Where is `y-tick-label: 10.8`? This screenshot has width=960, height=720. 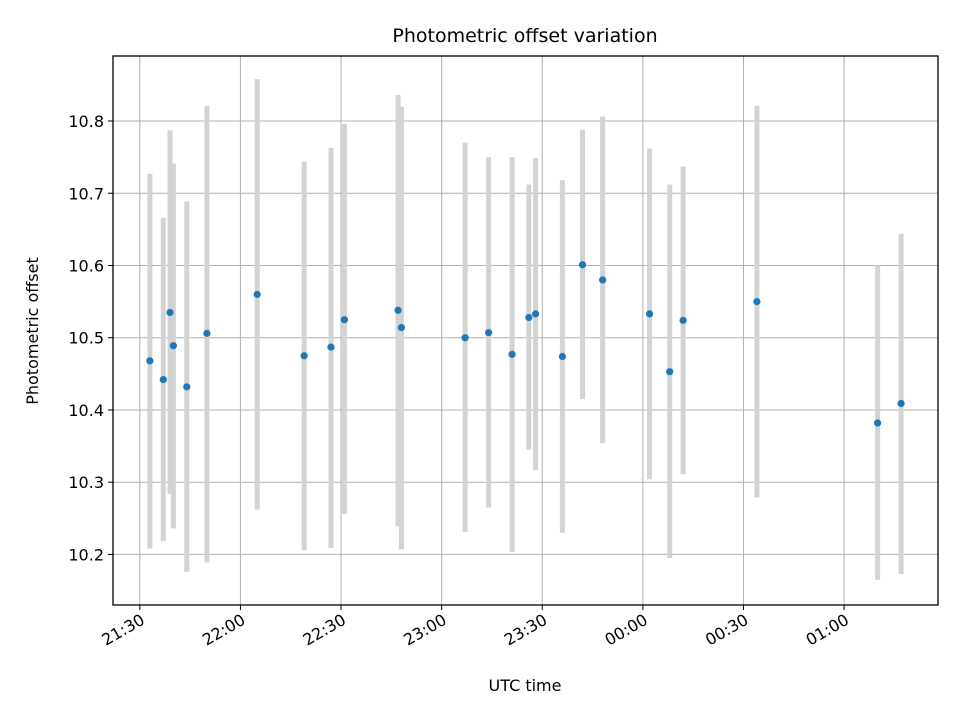 y-tick-label: 10.8 is located at coordinates (86, 121).